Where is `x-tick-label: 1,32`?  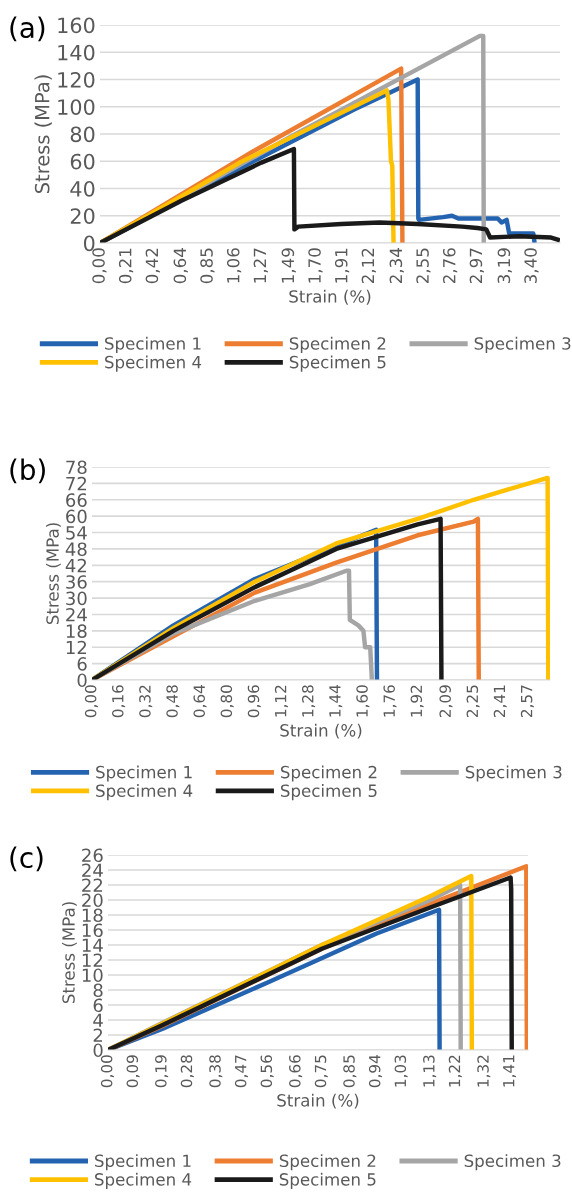
x-tick-label: 1,32 is located at coordinates (484, 1071).